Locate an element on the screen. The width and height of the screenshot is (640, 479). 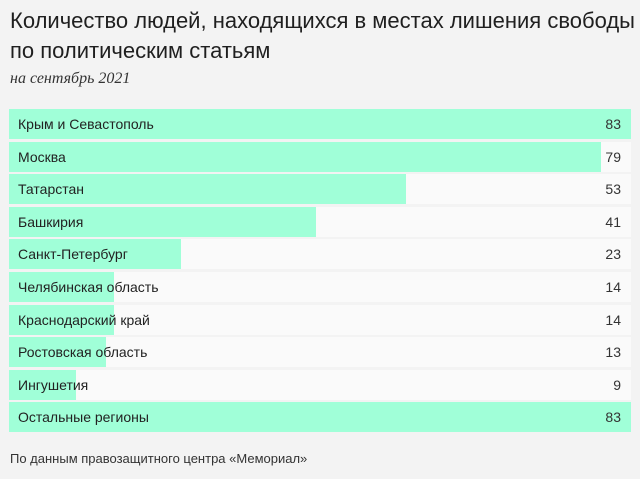
bar-value: 53 is located at coordinates (613, 189).